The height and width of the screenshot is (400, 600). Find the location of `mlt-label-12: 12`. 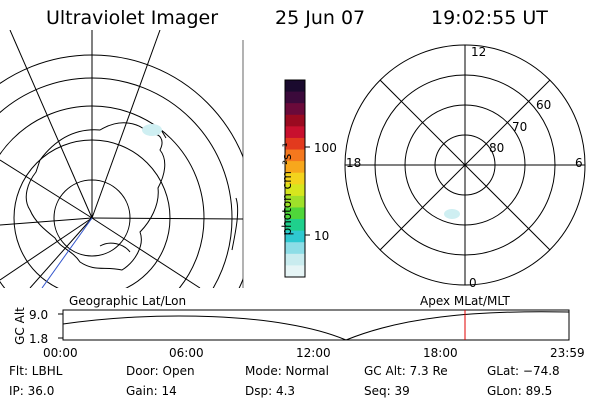

mlt-label-12: 12 is located at coordinates (479, 52).